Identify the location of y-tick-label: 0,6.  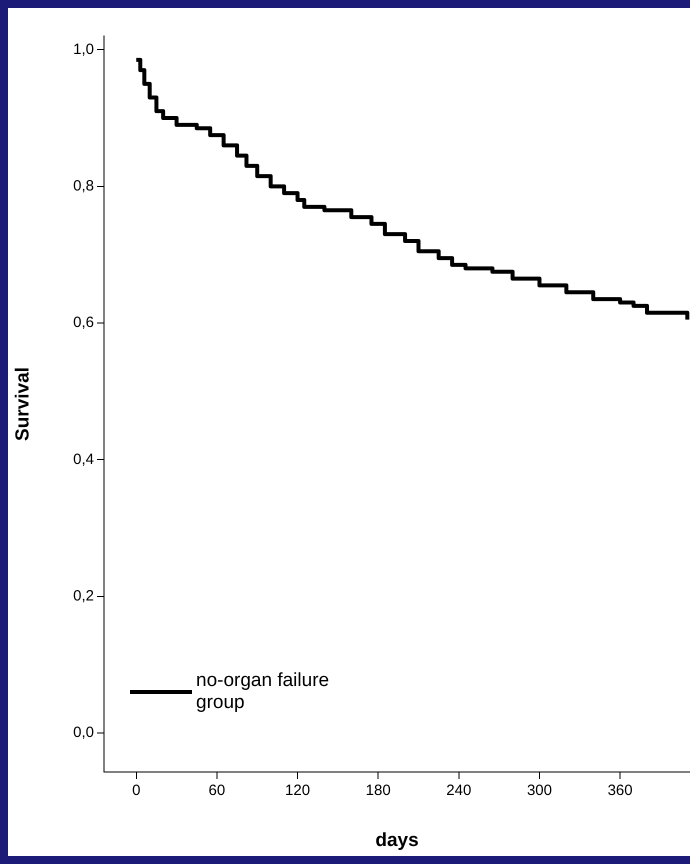
(83, 323).